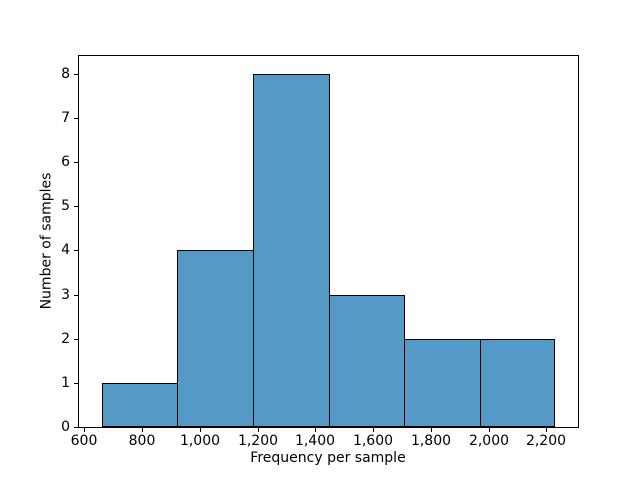 This screenshot has width=640, height=480. I want to click on x-axis-tick-label: 800, so click(142, 441).